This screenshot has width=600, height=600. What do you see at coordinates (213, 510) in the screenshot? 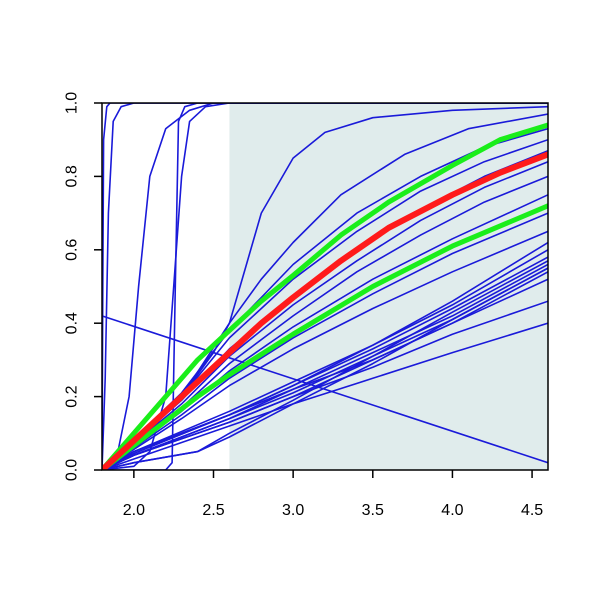
I see `x-tick-label: 2.5` at bounding box center [213, 510].